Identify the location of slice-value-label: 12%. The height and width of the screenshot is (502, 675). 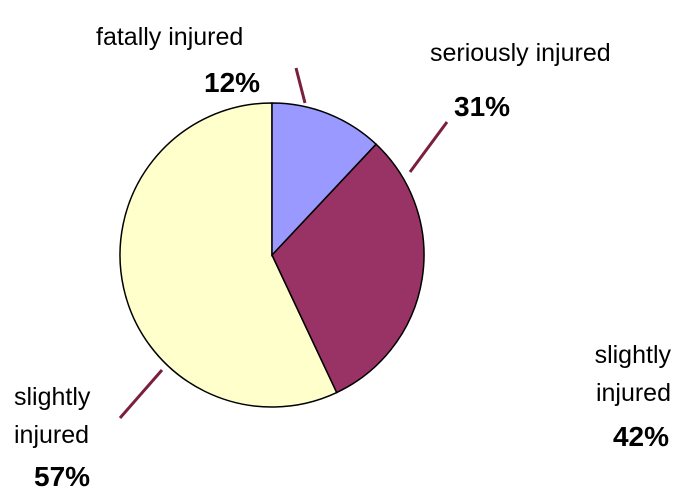
(232, 82).